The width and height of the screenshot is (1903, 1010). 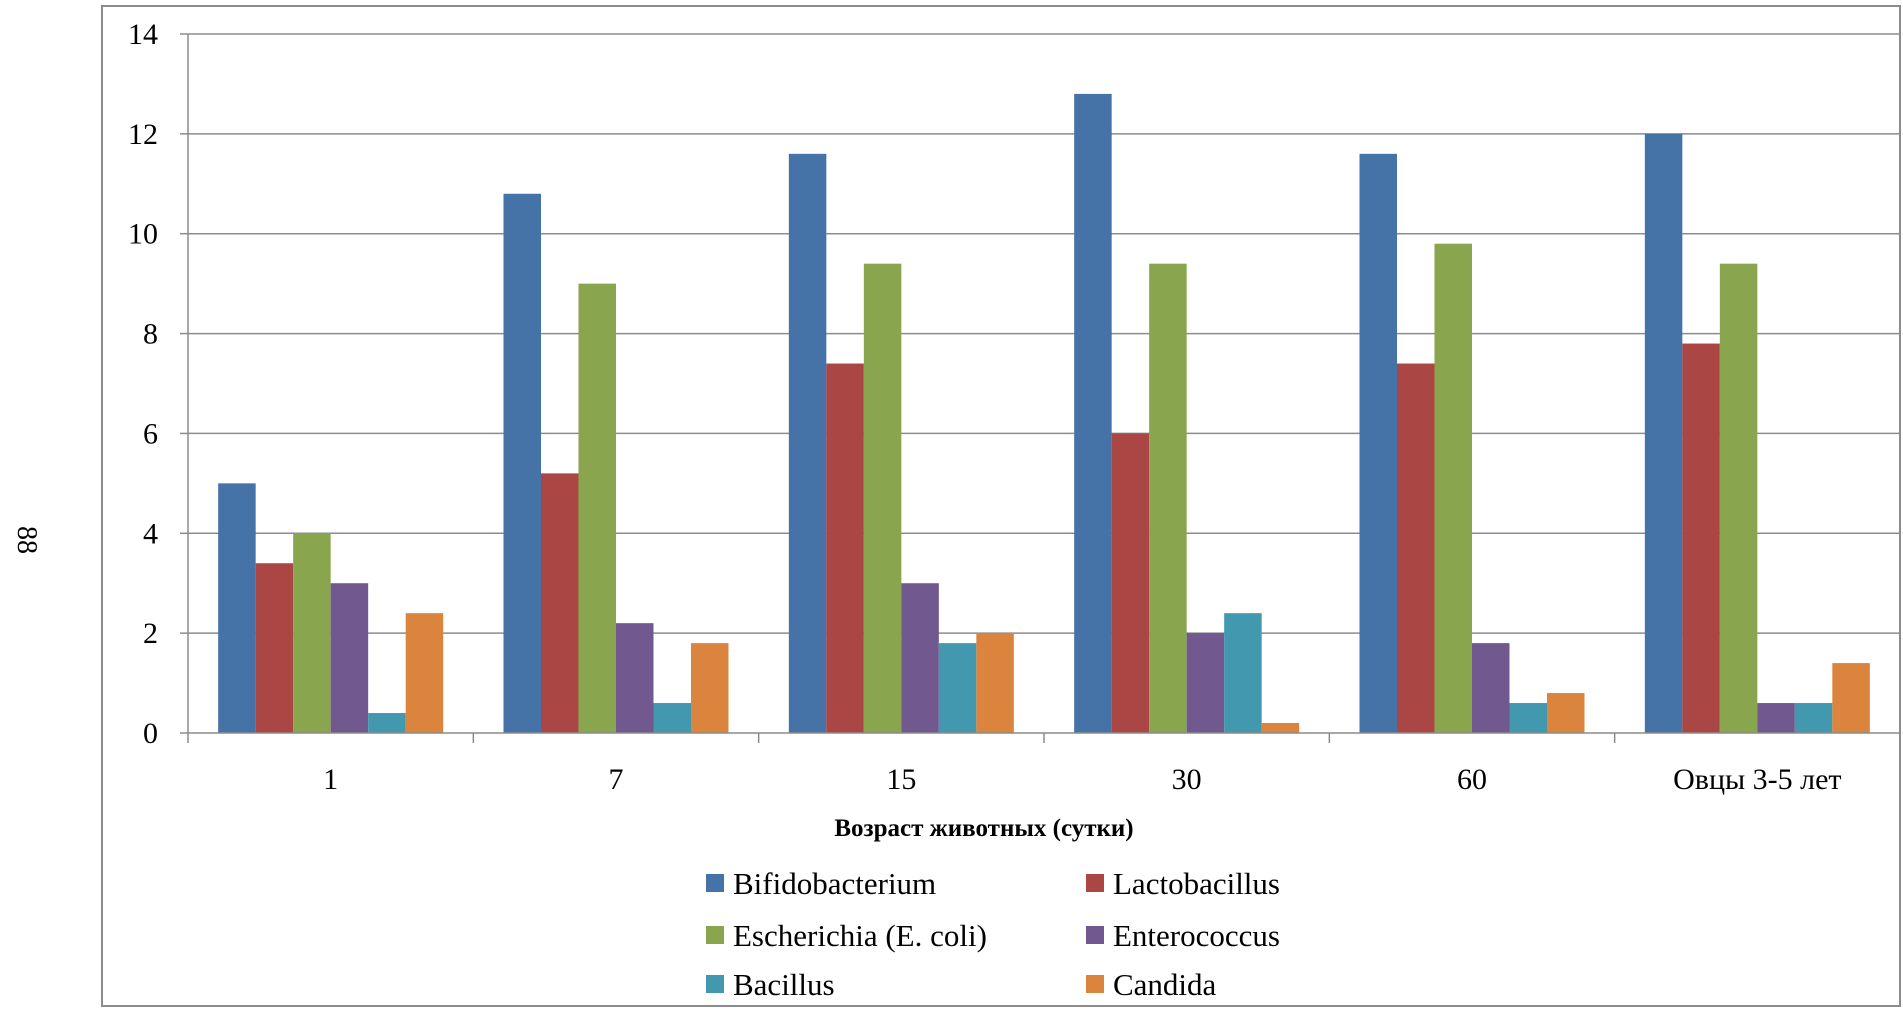 I want to click on legend-label: Enterococcus, so click(x=1196, y=935).